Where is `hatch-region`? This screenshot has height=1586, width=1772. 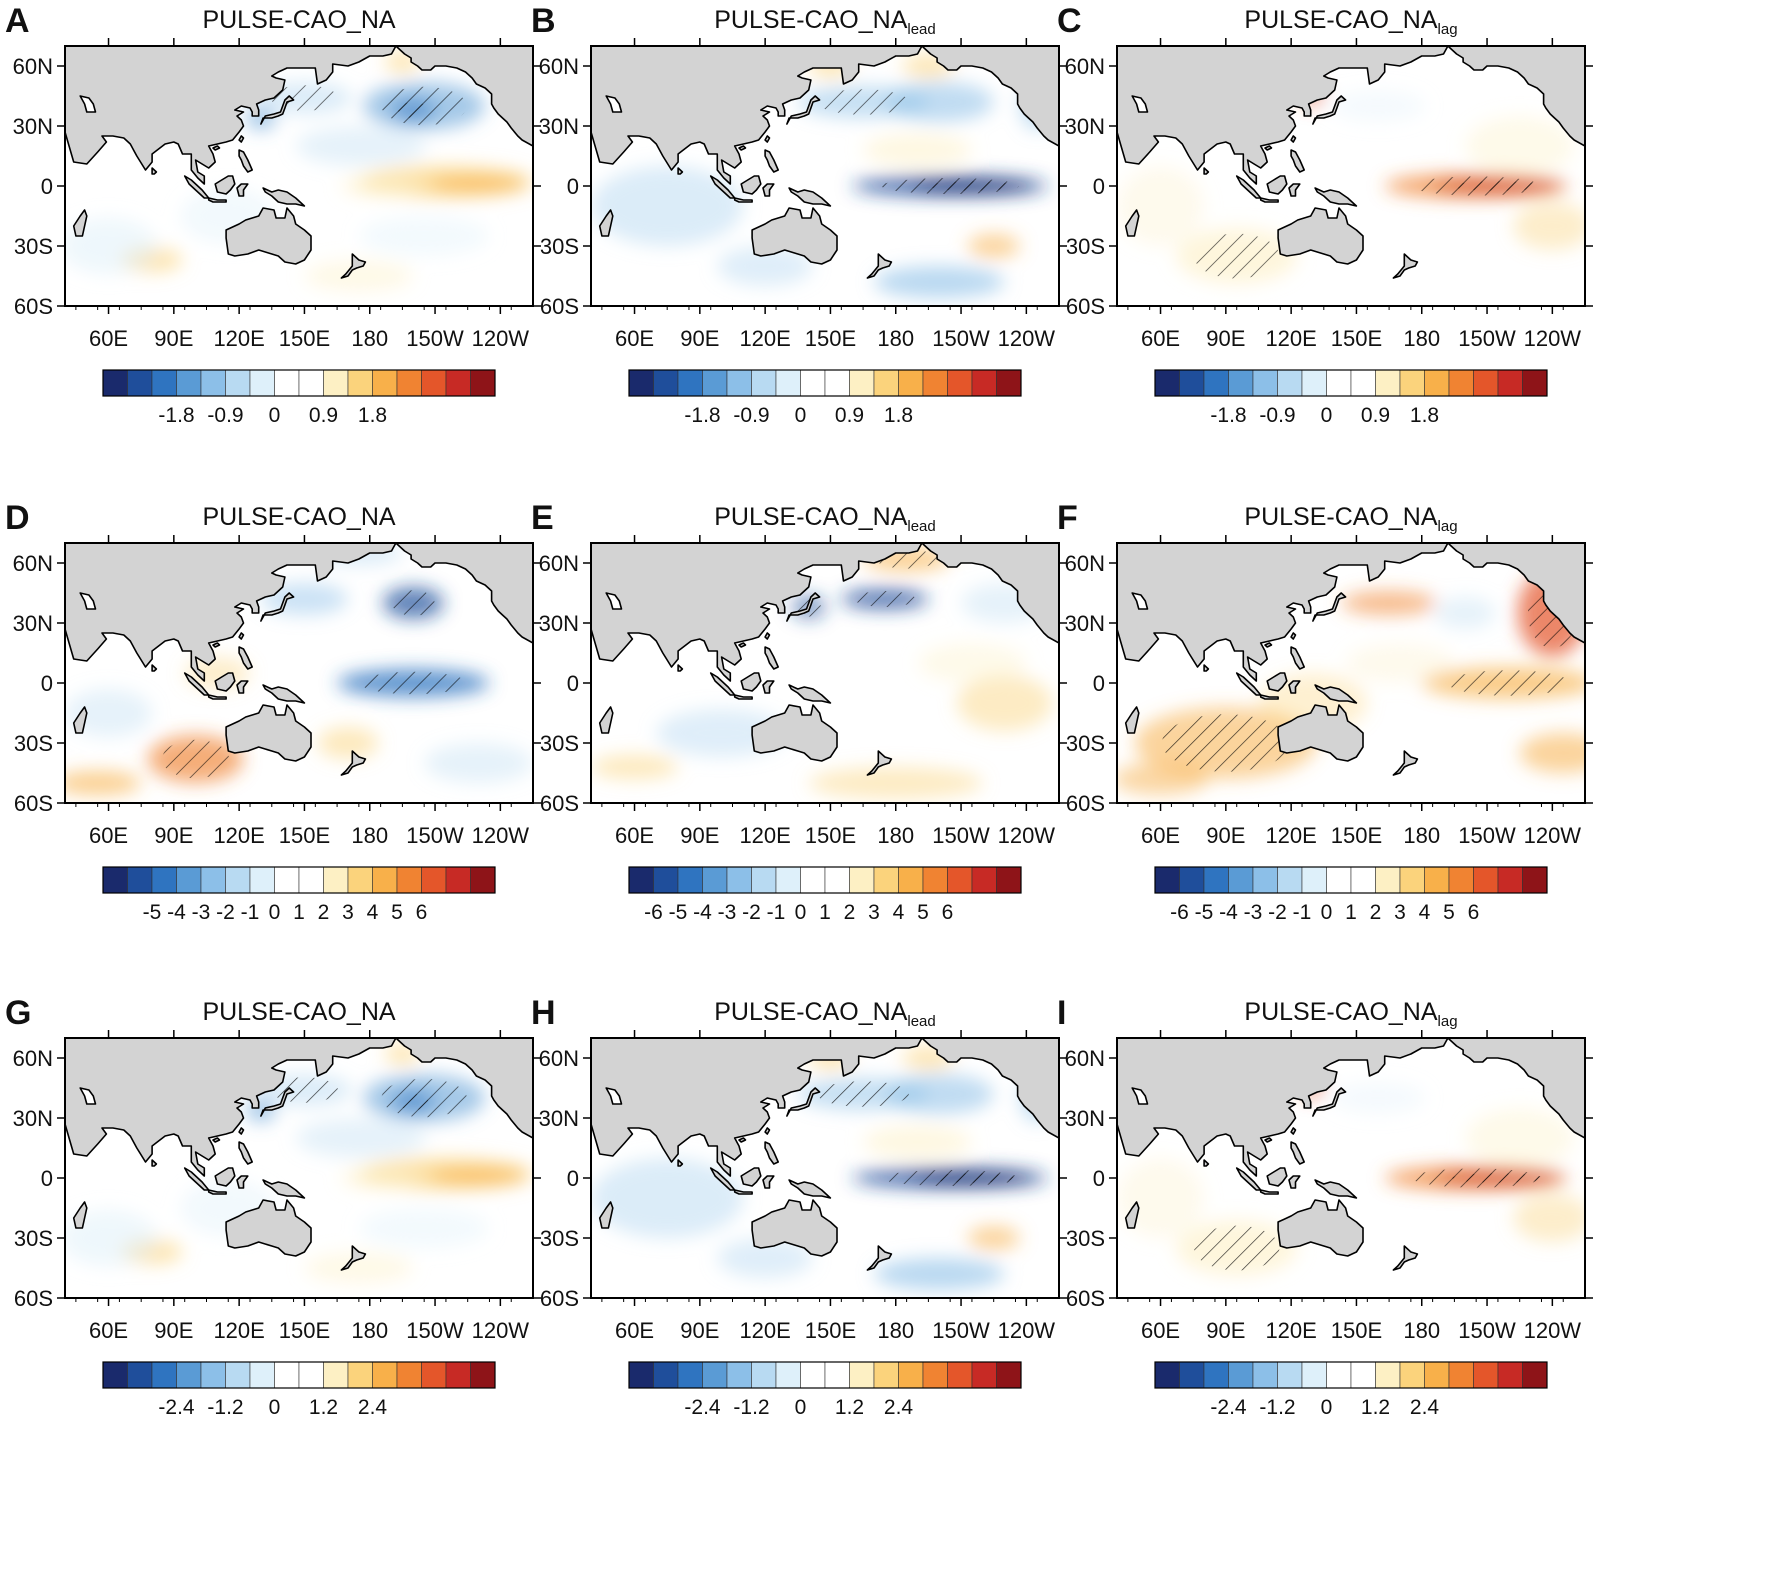
hatch-region is located at coordinates (972, 186).